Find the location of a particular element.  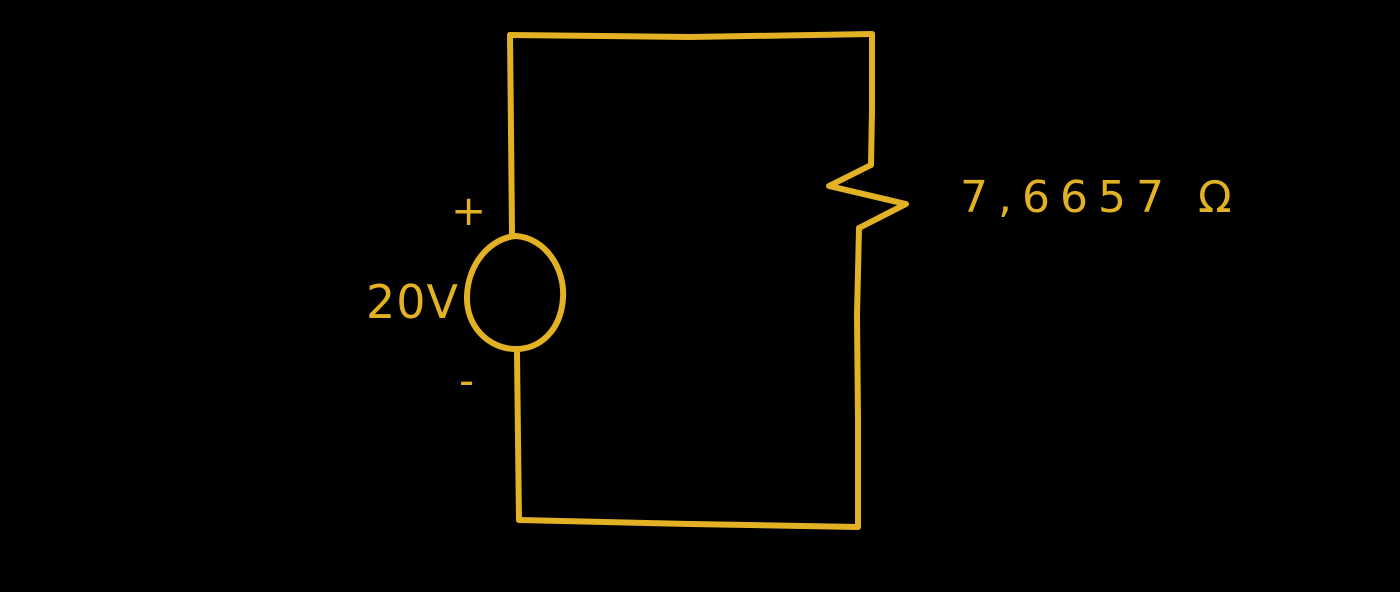

left-lower-wire is located at coordinates (518, 436).